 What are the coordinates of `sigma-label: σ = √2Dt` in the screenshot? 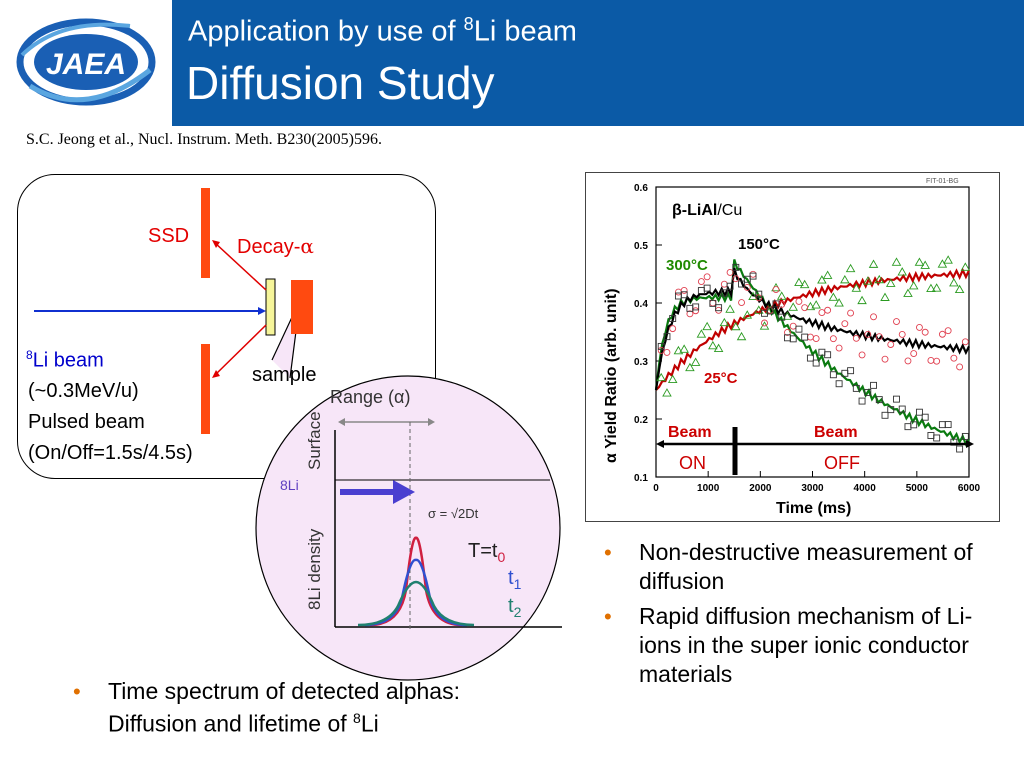 It's located at (453, 513).